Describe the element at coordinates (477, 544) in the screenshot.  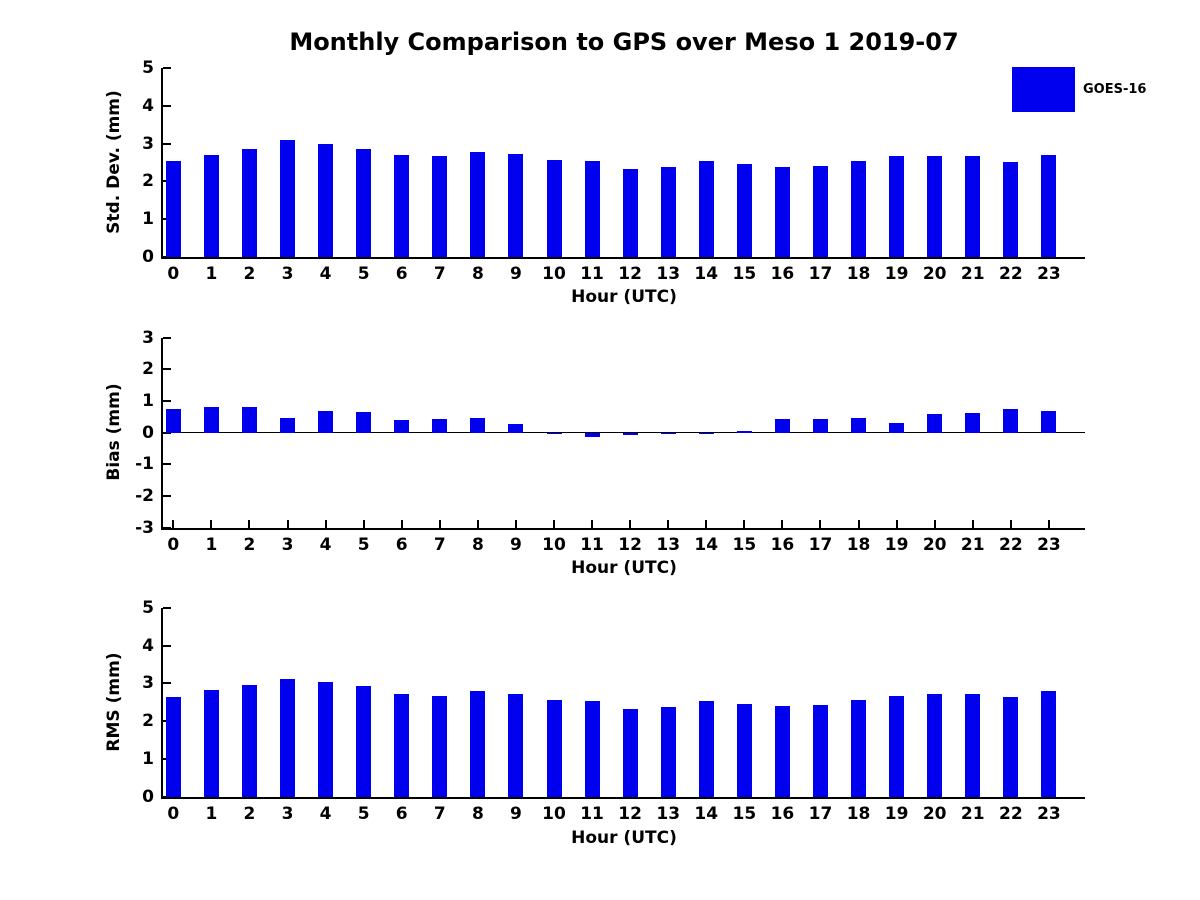
I see `x-tick-label: 8` at that location.